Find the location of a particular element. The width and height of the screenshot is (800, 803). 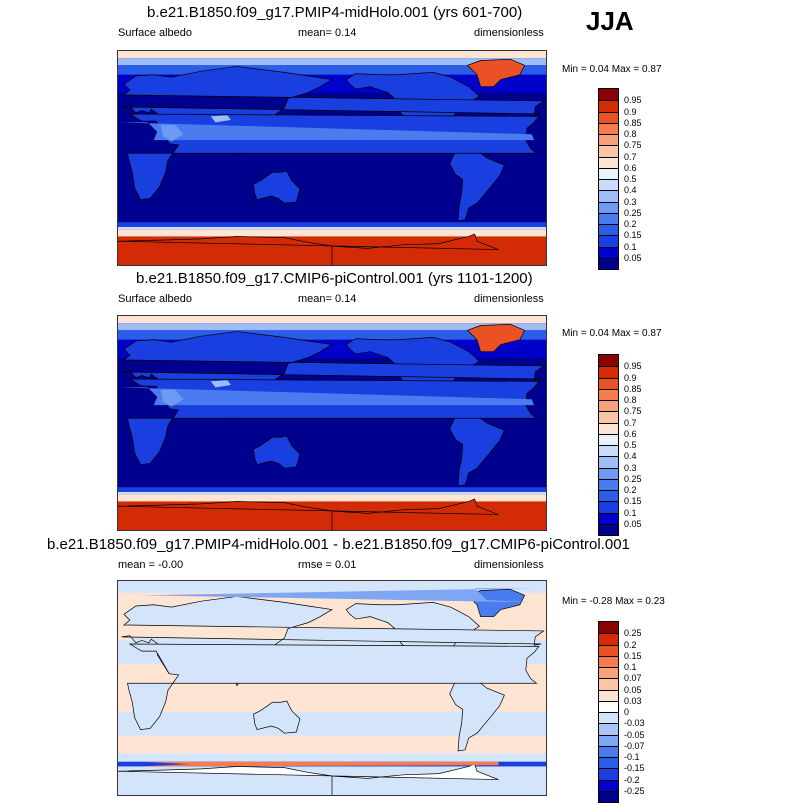

min-max-label: Min = -0.28 Max = 0.23 is located at coordinates (613, 601).